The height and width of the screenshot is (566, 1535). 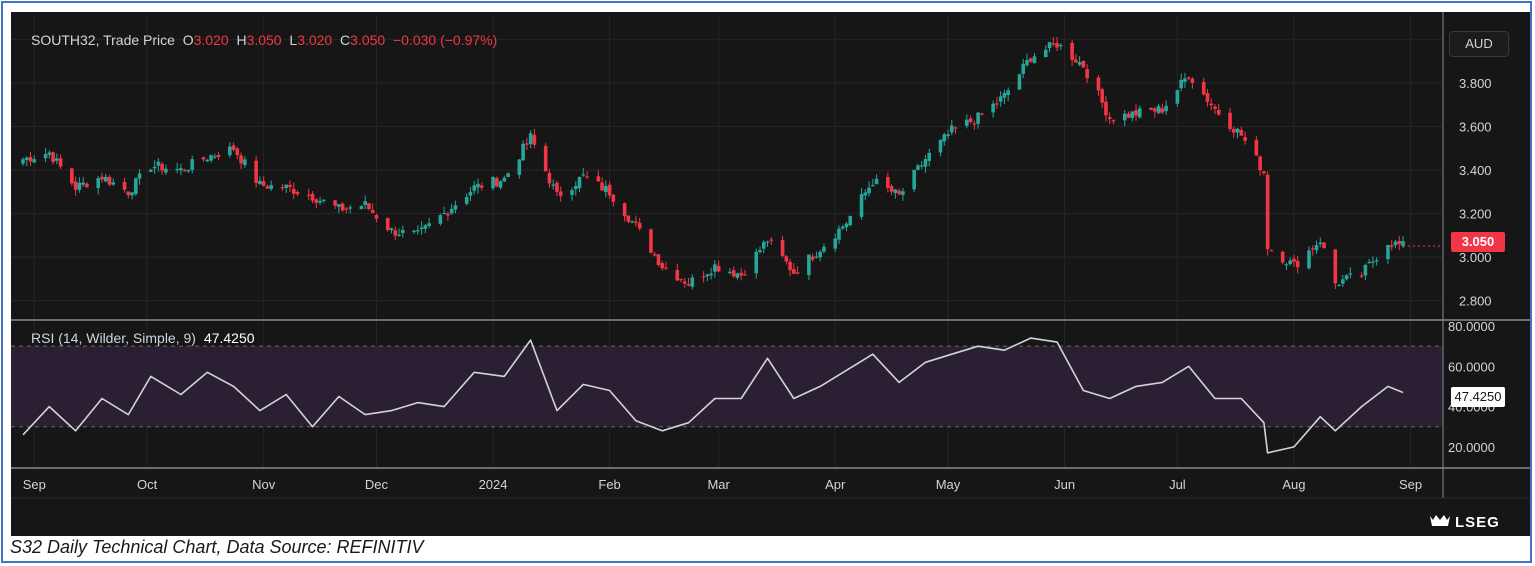 I want to click on legend-close-label: C, so click(x=345, y=40).